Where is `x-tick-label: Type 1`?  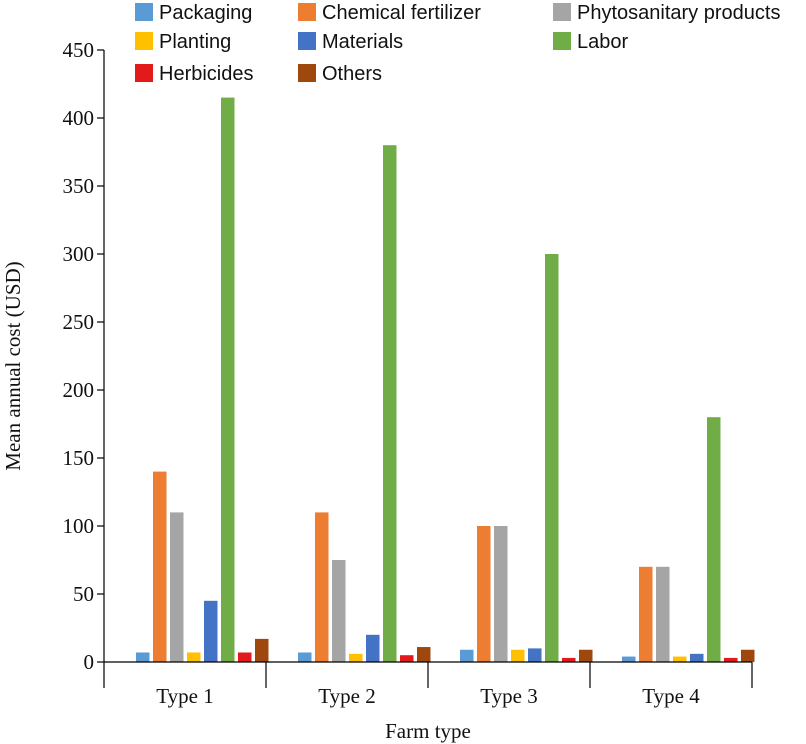
x-tick-label: Type 1 is located at coordinates (184, 696).